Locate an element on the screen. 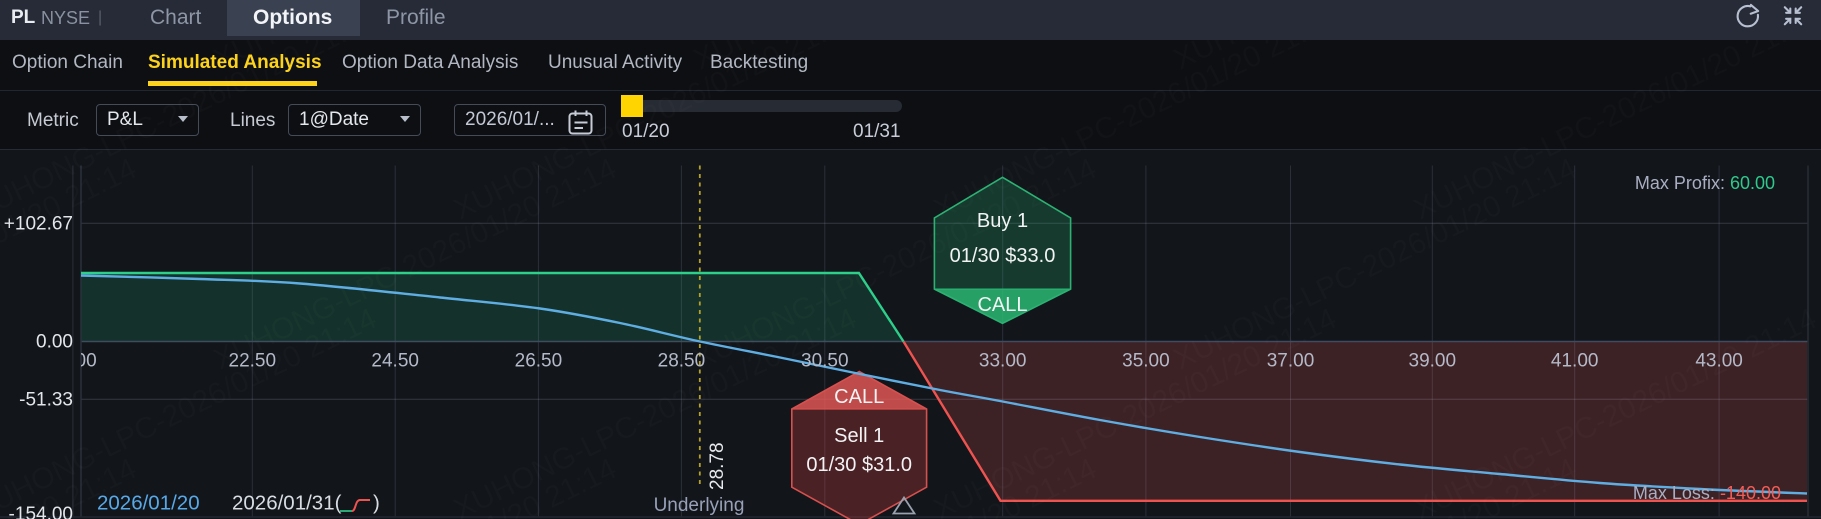 The height and width of the screenshot is (519, 1821). svg-text: 0.00 is located at coordinates (54, 342).